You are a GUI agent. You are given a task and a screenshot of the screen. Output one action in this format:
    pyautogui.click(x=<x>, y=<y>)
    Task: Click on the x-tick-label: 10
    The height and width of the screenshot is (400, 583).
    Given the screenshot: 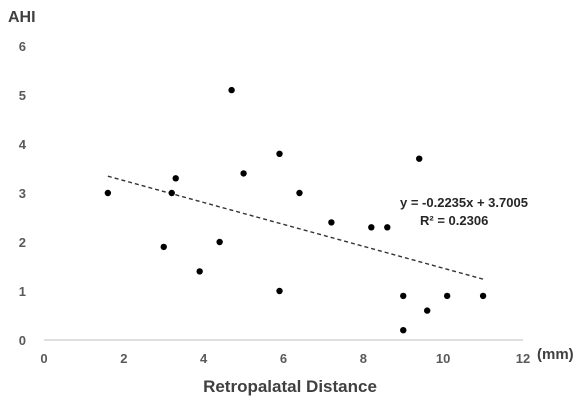 What is the action you would take?
    pyautogui.click(x=443, y=358)
    